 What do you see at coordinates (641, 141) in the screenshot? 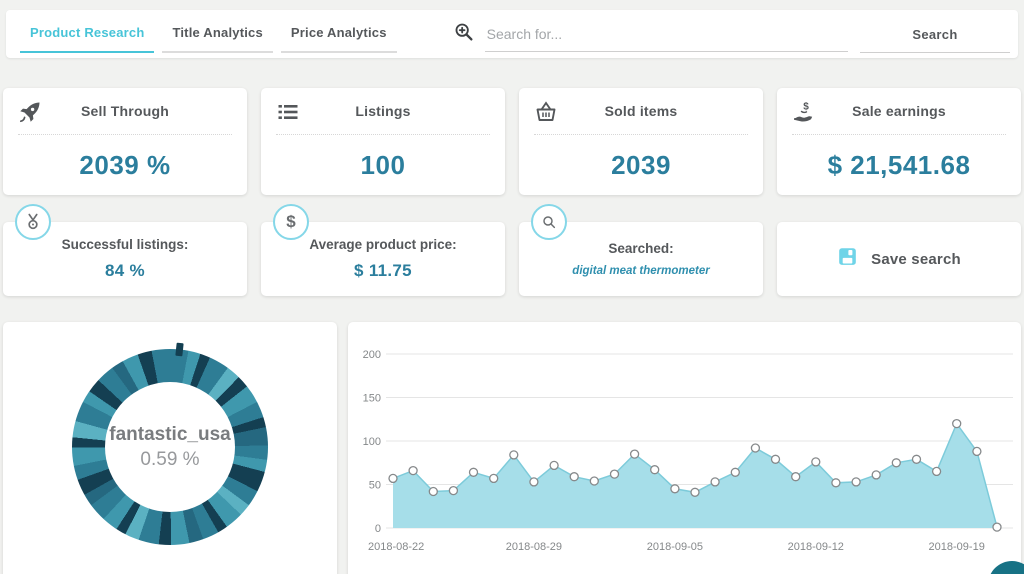
I see `sold-items-card: Sold items 2039` at bounding box center [641, 141].